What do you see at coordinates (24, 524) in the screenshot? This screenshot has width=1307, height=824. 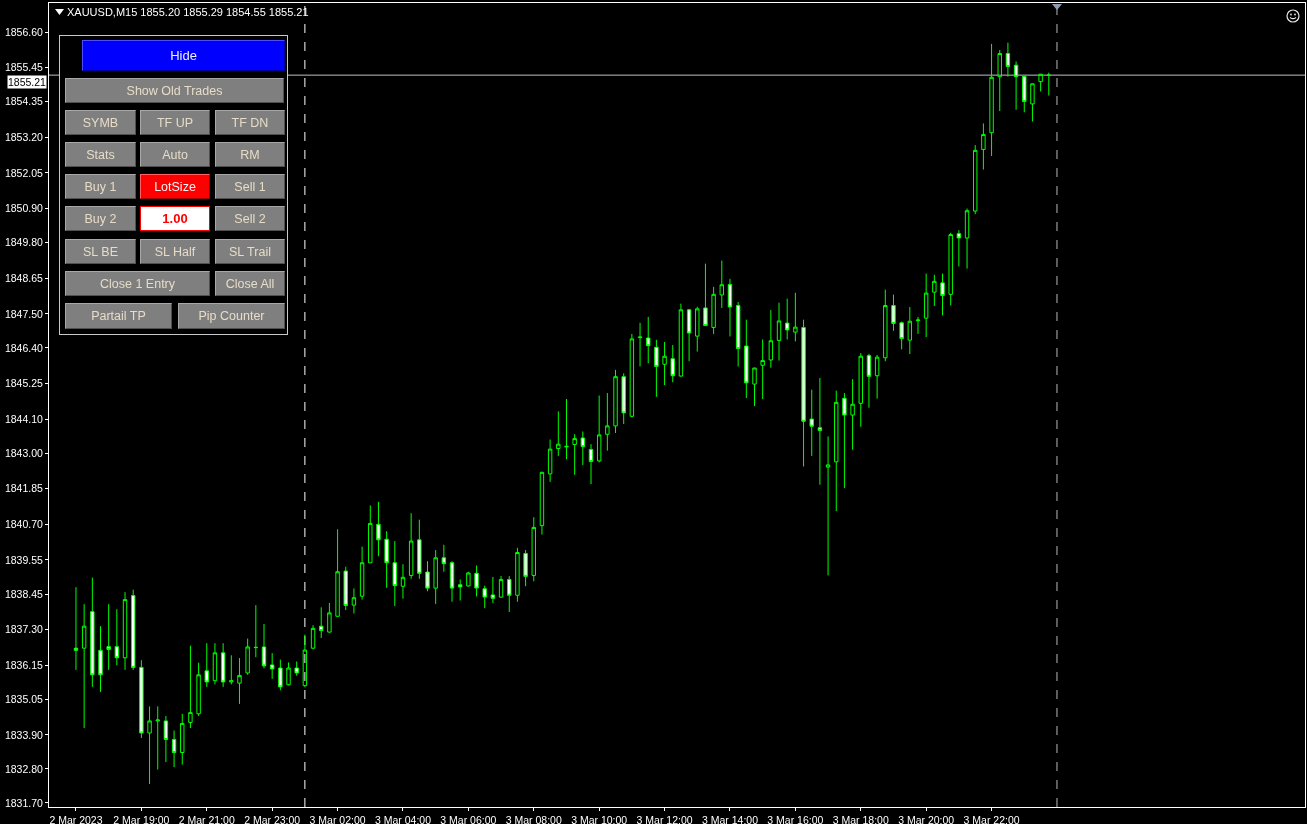 I see `y-tick-label: 1840.70` at bounding box center [24, 524].